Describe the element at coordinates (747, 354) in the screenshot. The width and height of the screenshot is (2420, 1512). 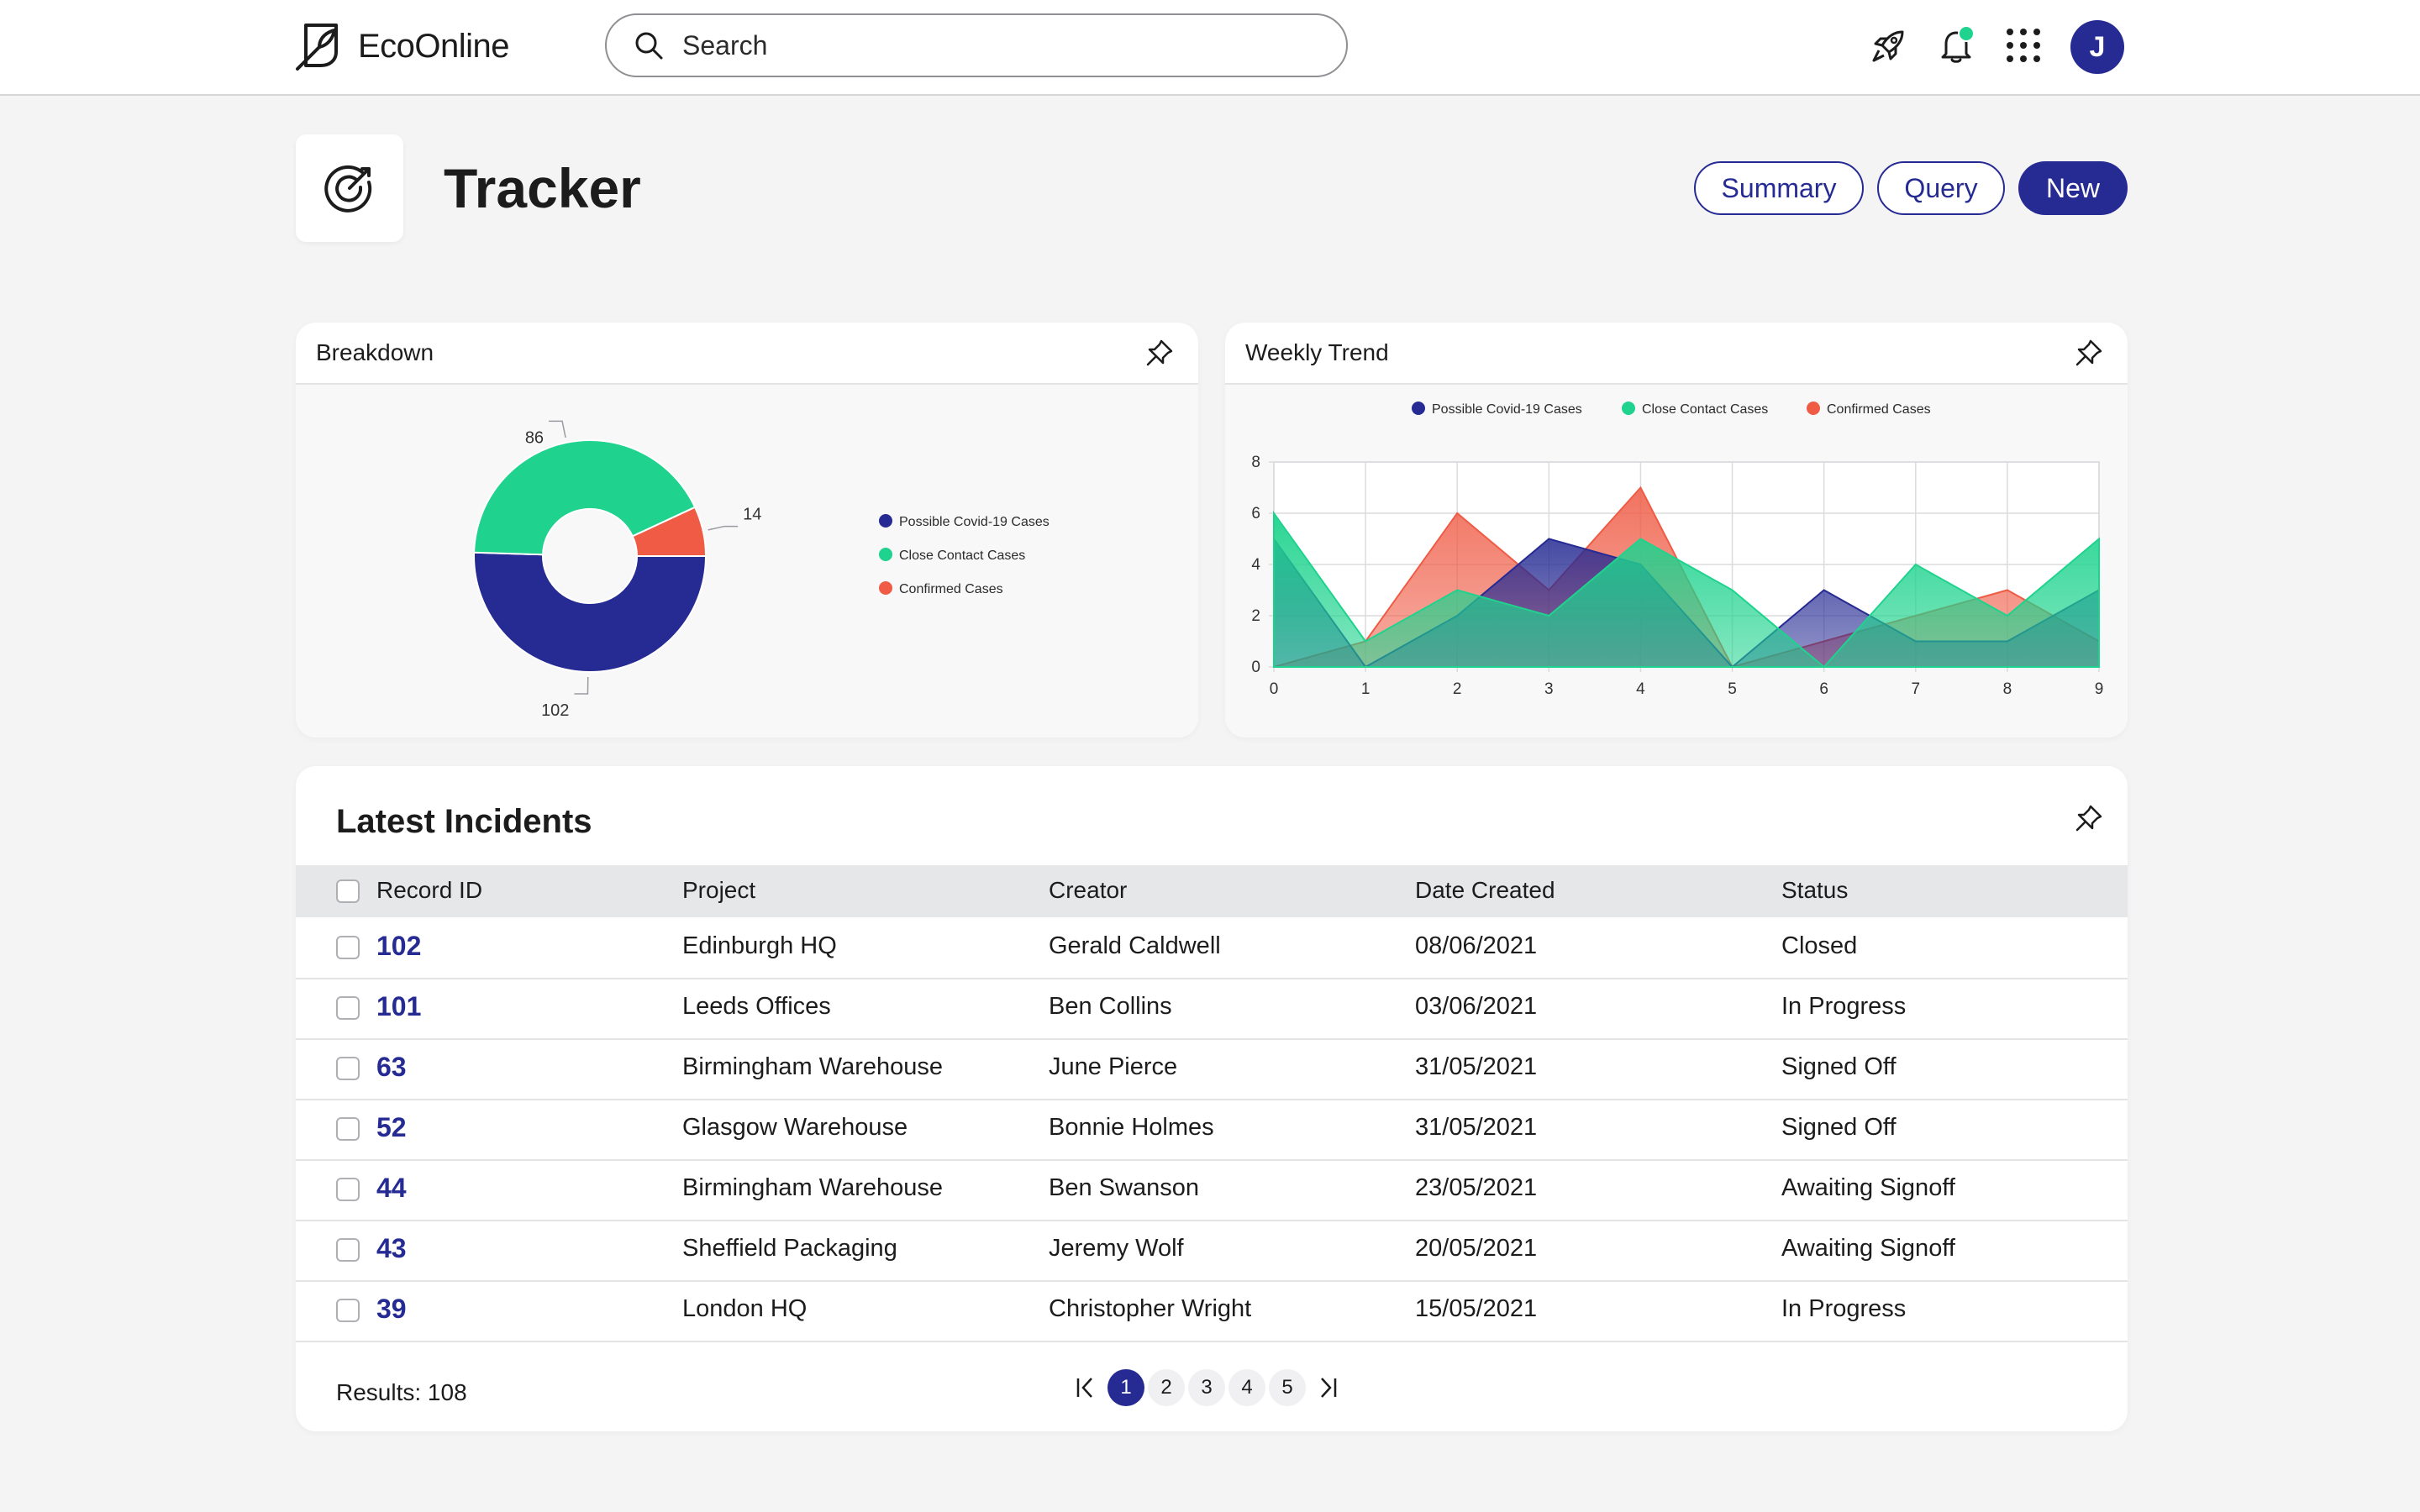
I see `breakdown-card-header: Breakdown` at that location.